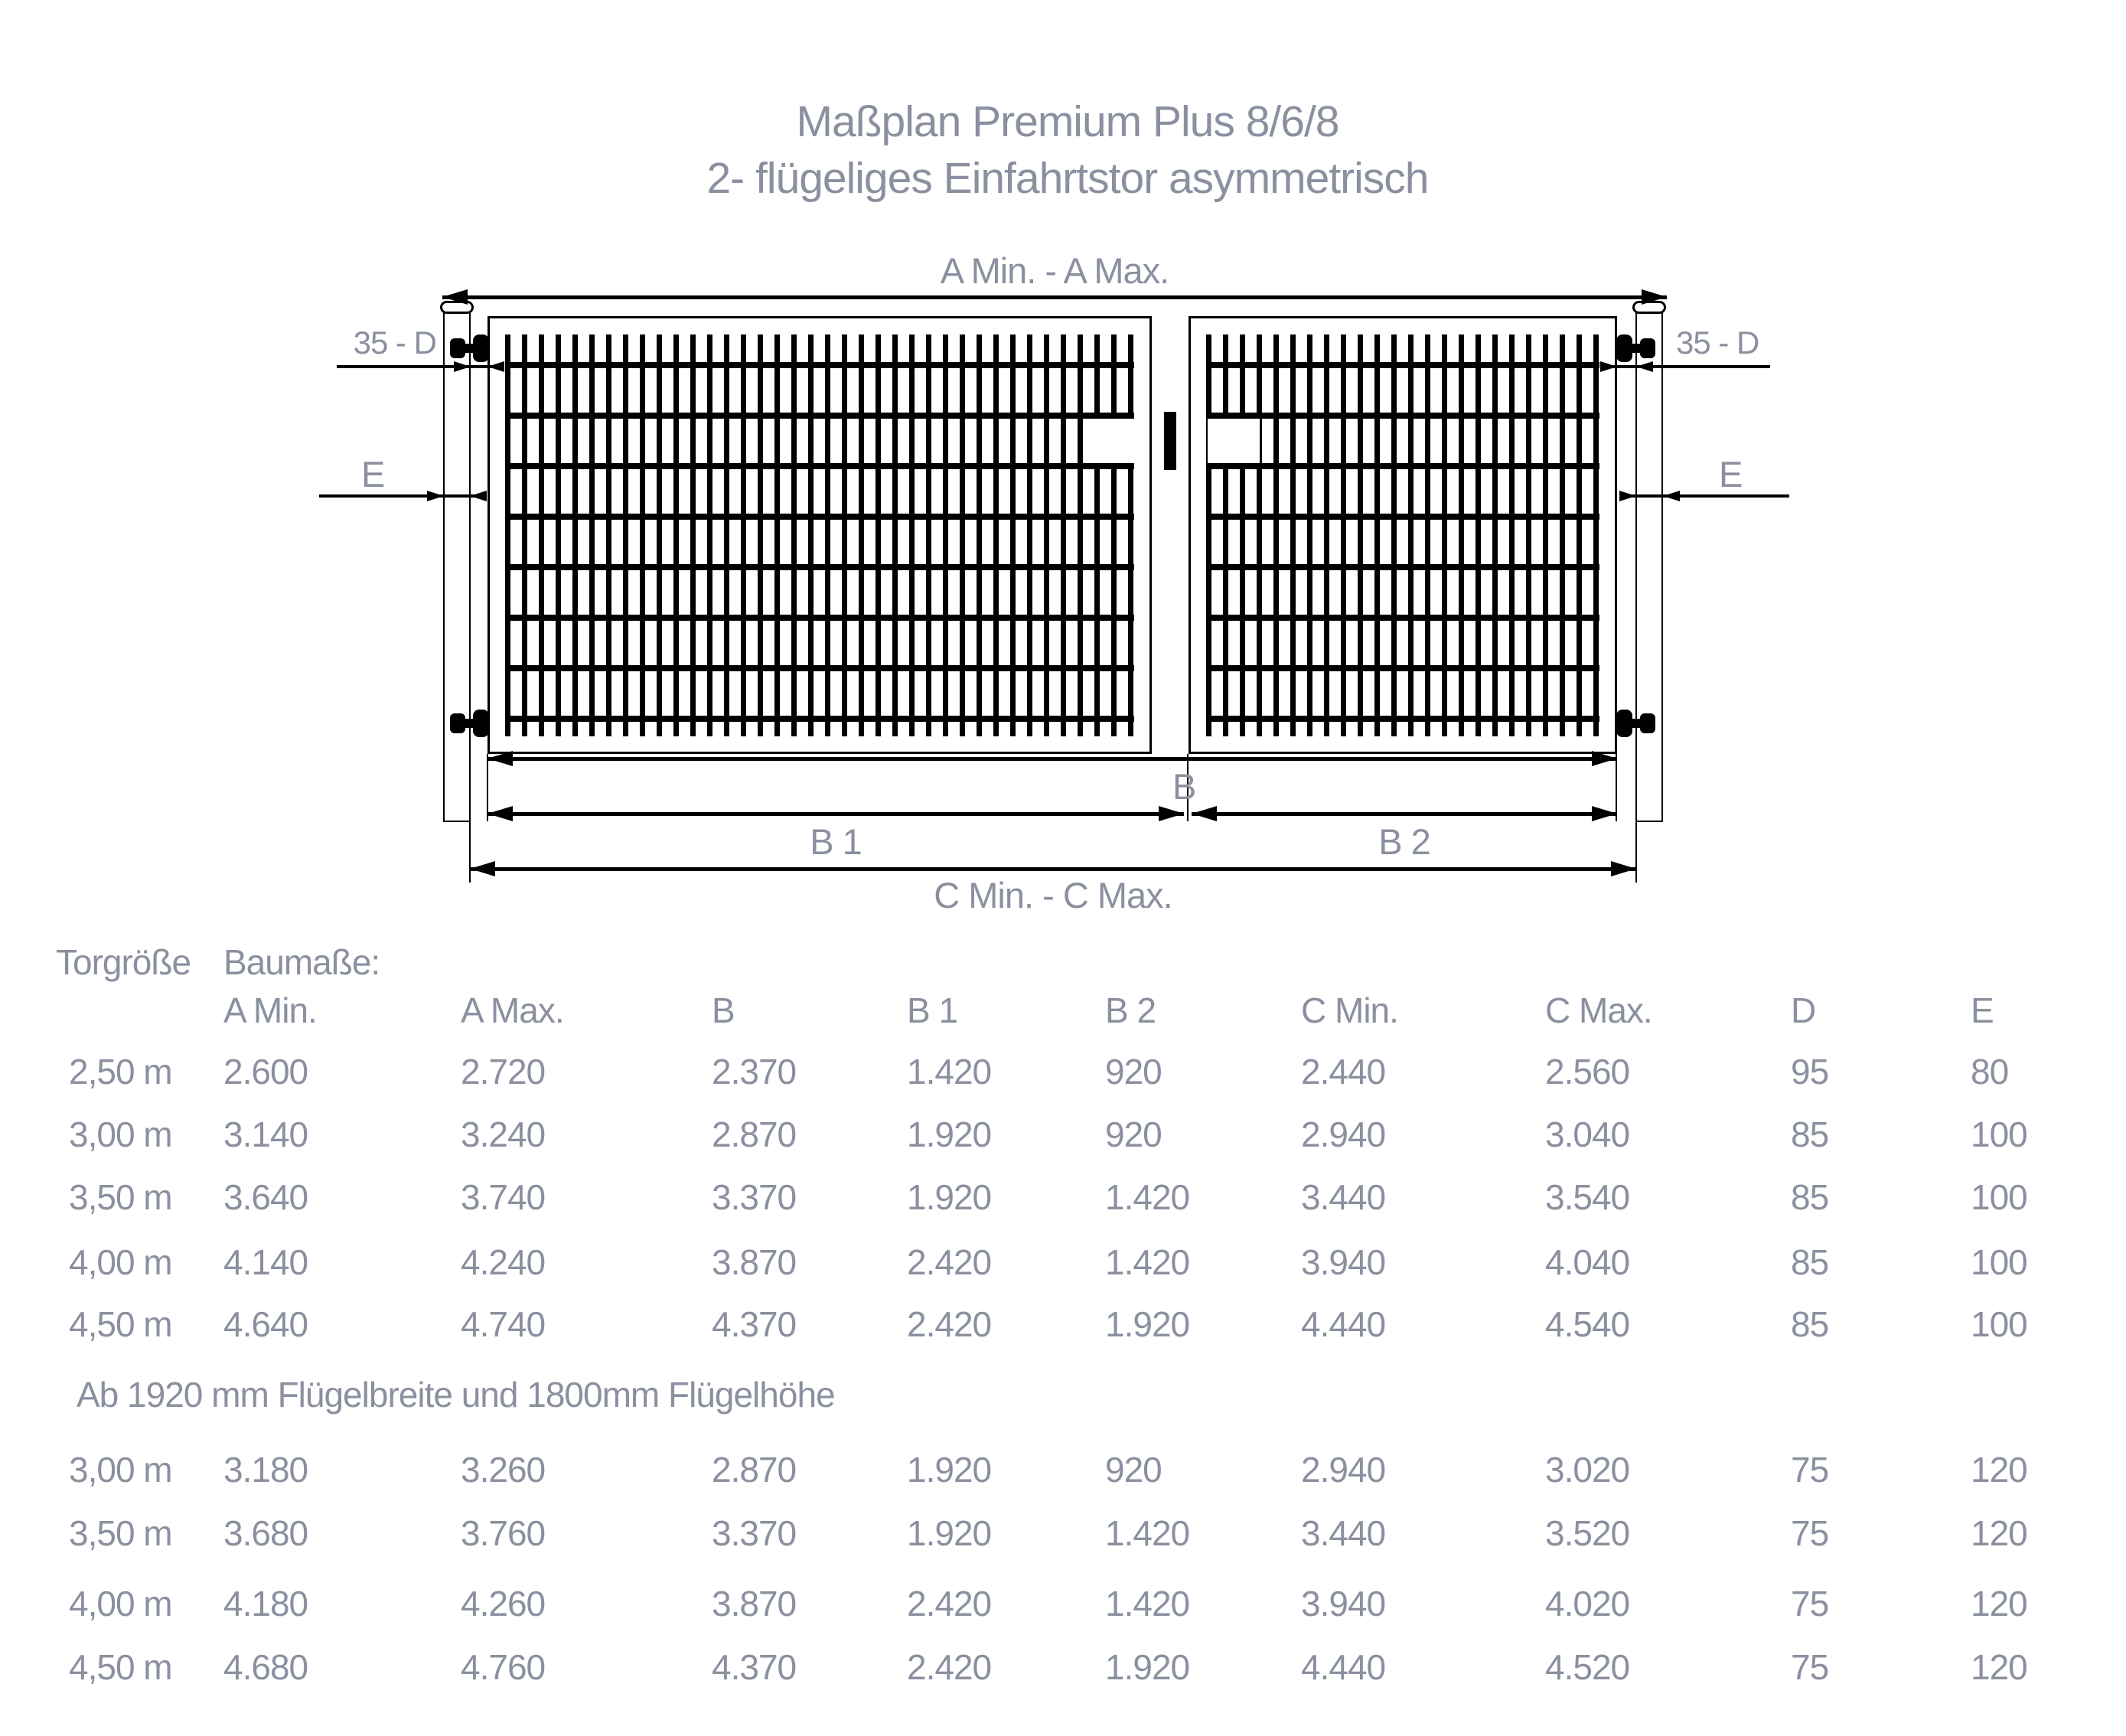  I want to click on dimension-value-cell: 4.180, so click(265, 1603).